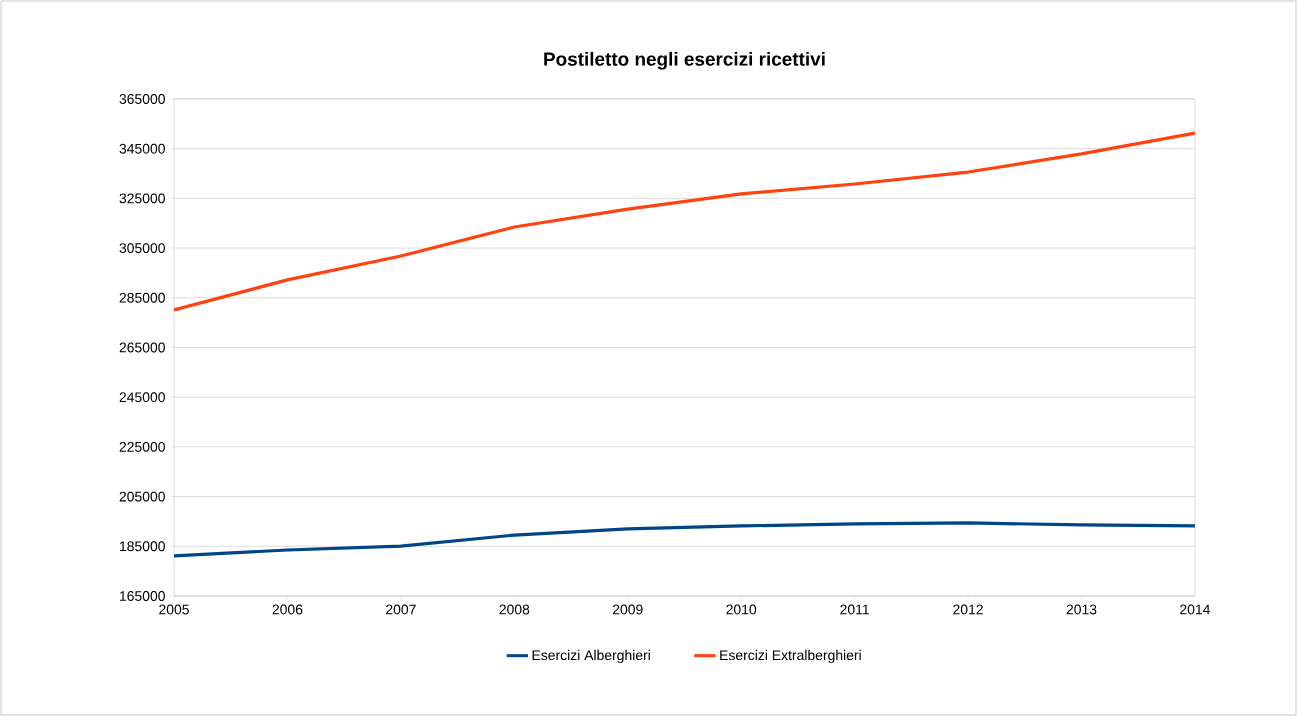 This screenshot has height=716, width=1297. What do you see at coordinates (142, 397) in the screenshot?
I see `y-tick-label: 245000` at bounding box center [142, 397].